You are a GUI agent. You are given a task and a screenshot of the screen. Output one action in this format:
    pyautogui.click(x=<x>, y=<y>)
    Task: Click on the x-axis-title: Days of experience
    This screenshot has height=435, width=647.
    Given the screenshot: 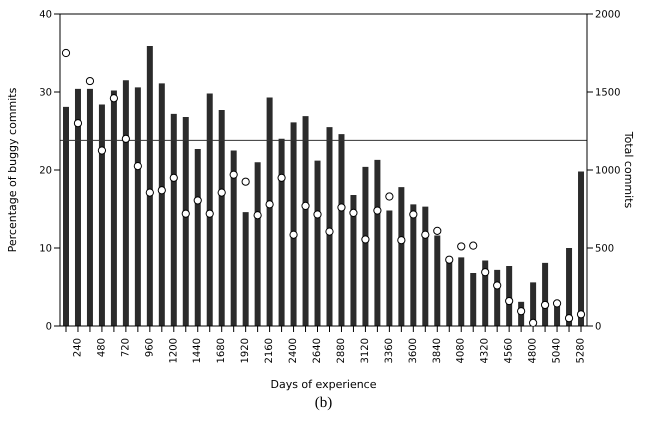 What is the action you would take?
    pyautogui.click(x=323, y=384)
    